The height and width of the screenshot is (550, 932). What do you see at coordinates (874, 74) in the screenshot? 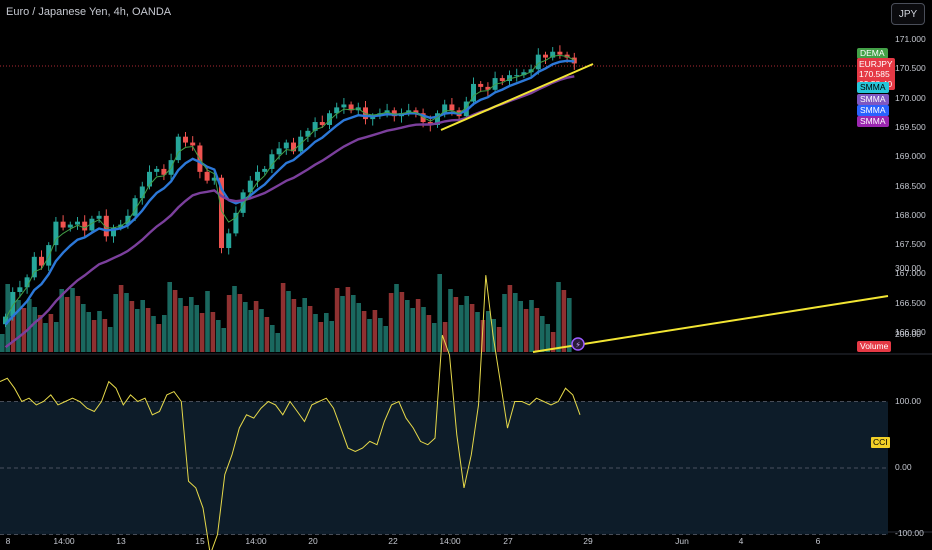
I see `price-tag-price: 170.585` at bounding box center [874, 74].